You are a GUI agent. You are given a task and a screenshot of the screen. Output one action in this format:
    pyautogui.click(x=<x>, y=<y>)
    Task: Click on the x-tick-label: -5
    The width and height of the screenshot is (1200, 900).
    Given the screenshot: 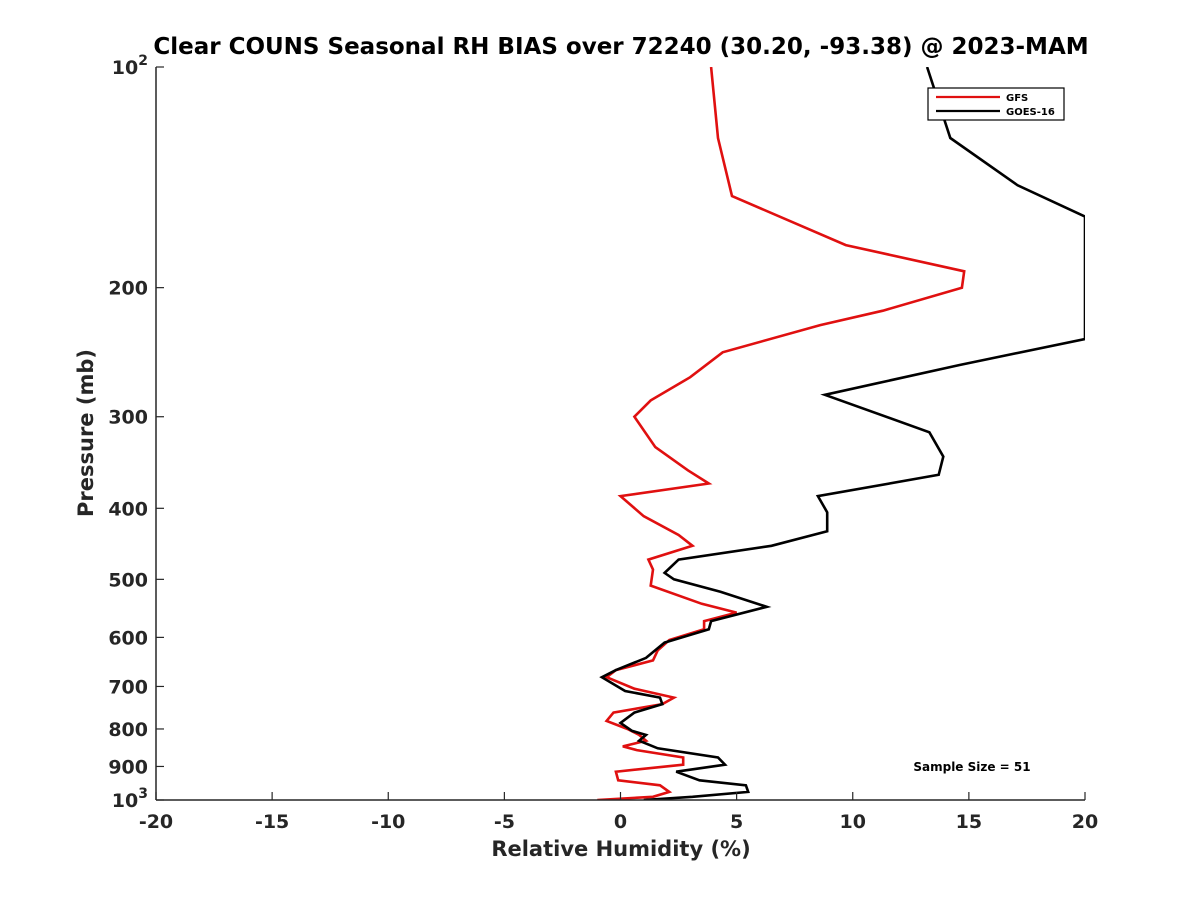 What is the action you would take?
    pyautogui.click(x=504, y=822)
    